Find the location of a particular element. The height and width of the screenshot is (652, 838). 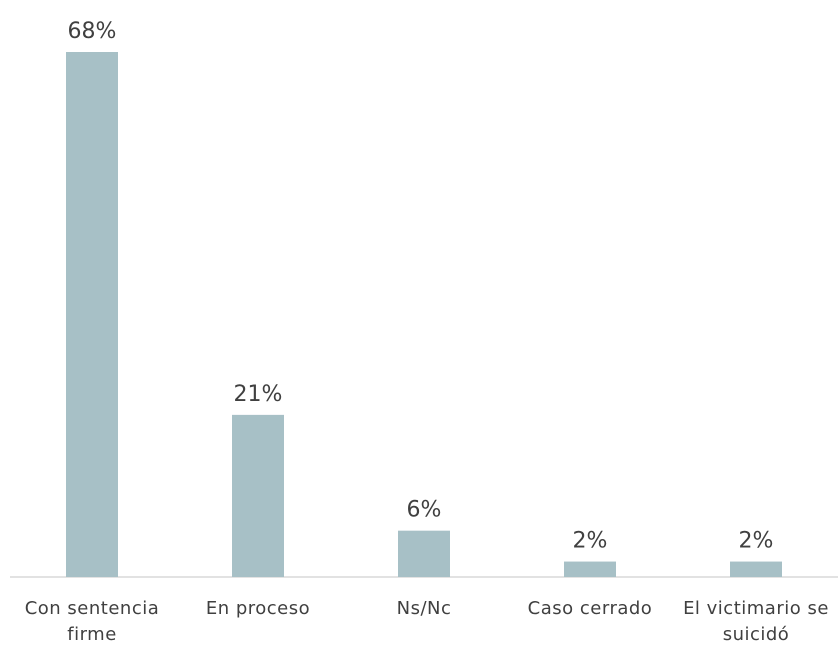

x-tick-label: Caso cerrado is located at coordinates (590, 608).